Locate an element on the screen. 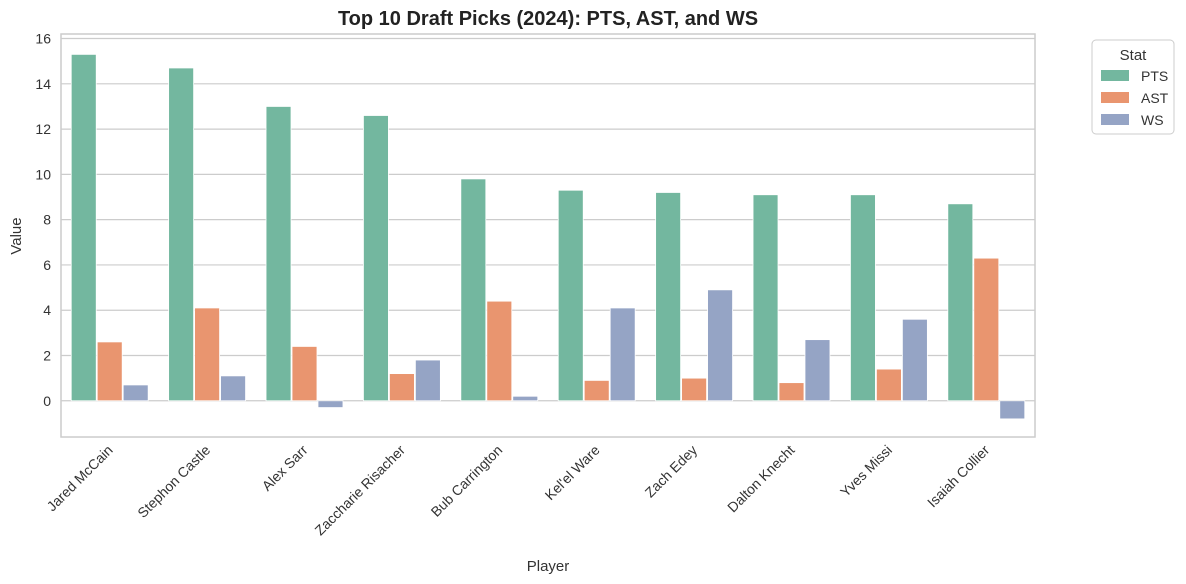 The width and height of the screenshot is (1186, 584). x-tick-label: Isaiah Collier is located at coordinates (958, 476).